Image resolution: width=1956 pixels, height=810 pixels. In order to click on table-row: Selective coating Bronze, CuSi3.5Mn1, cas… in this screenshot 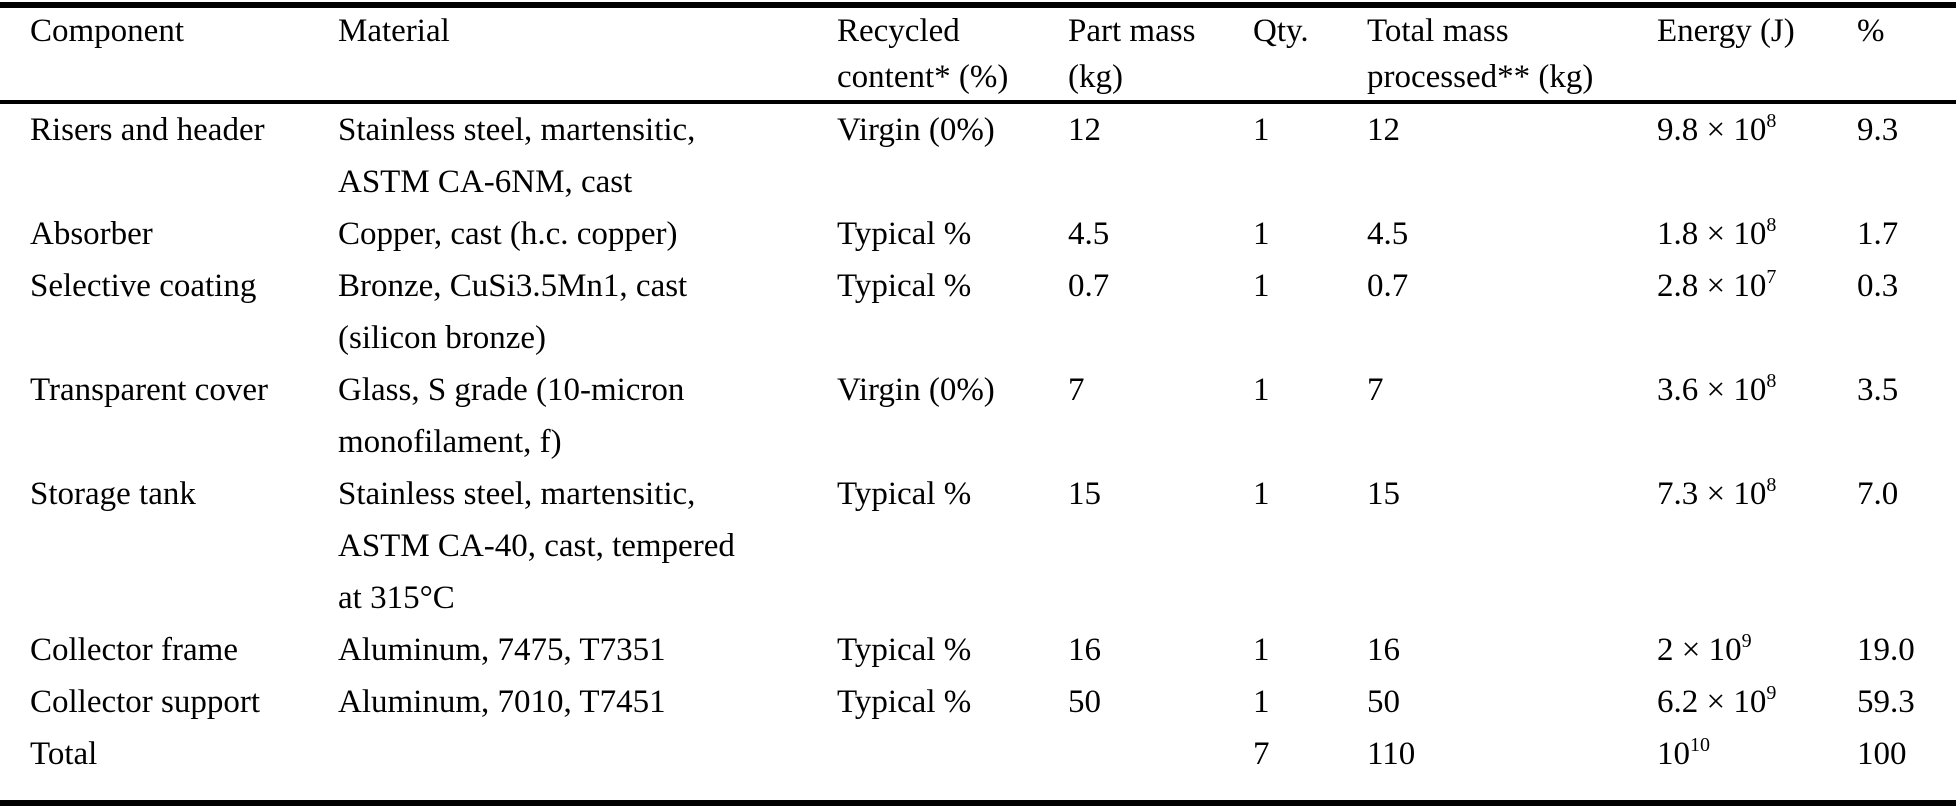, I will do `click(978, 312)`.